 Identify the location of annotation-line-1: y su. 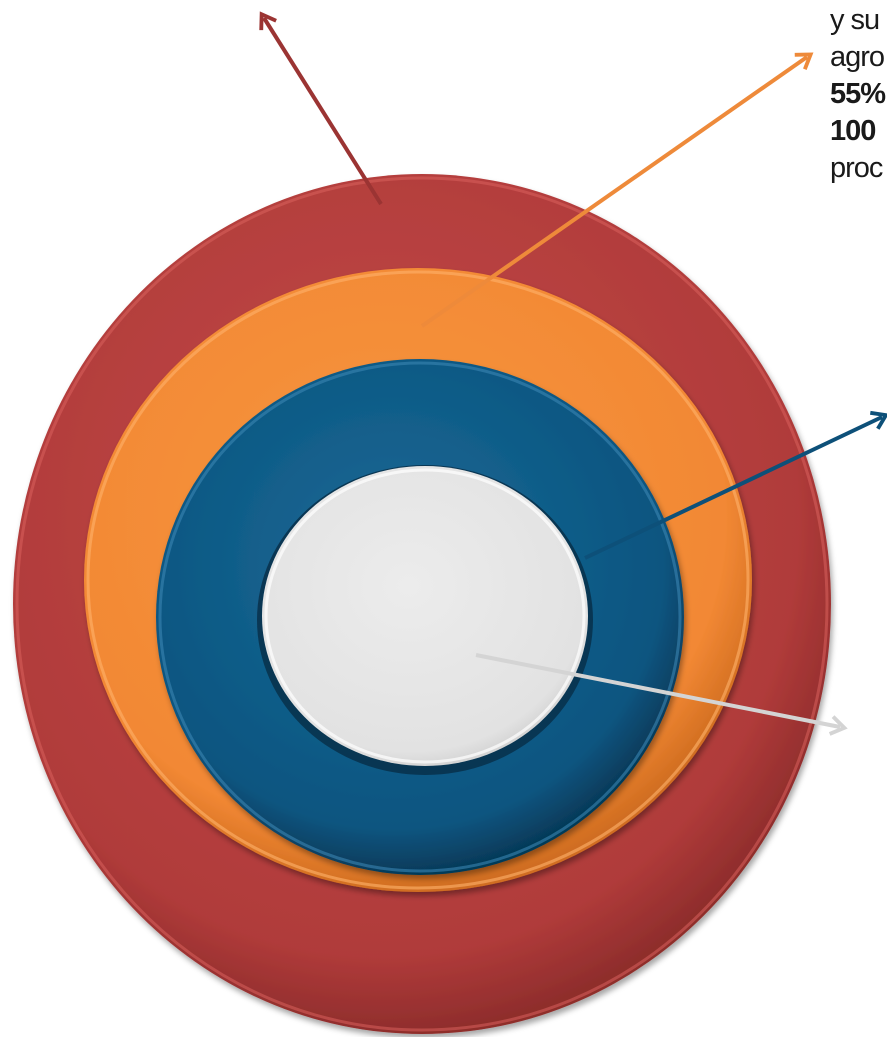
(855, 20).